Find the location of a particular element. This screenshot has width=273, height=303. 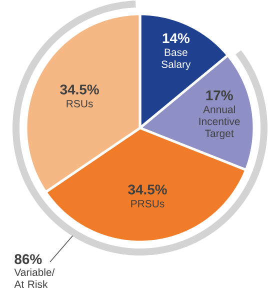

slice-label: Base Salary is located at coordinates (176, 59).